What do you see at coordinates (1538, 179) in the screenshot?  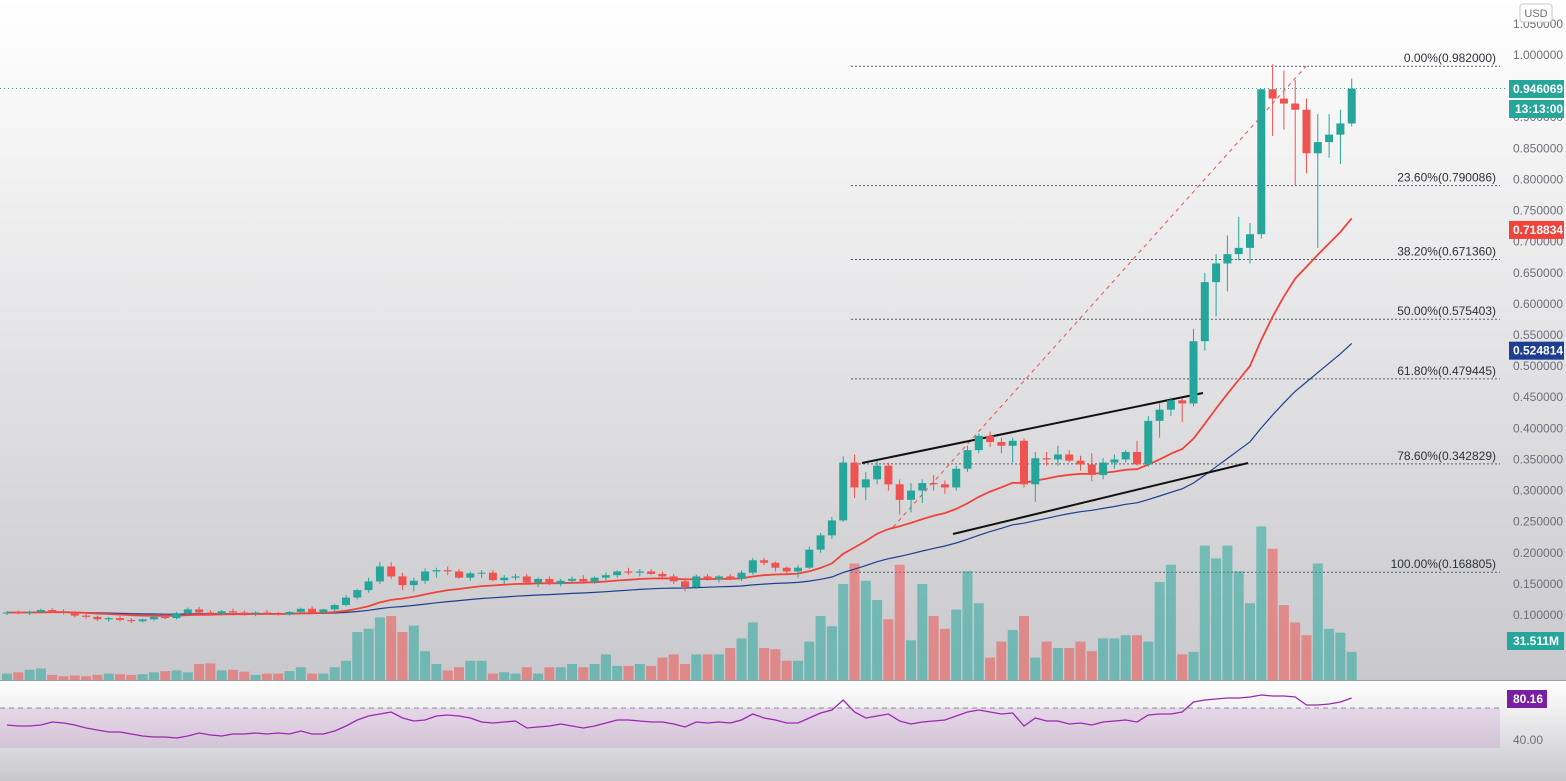 I see `price-axis-tick: 0.800000` at bounding box center [1538, 179].